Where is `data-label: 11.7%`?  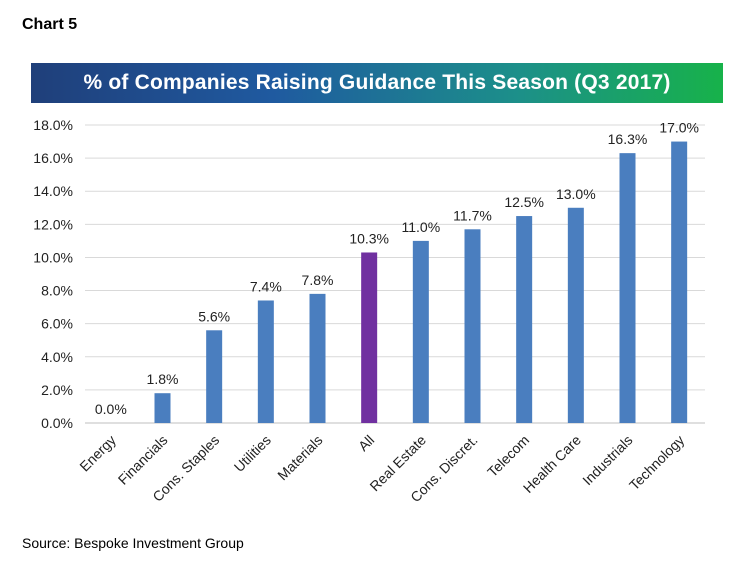
data-label: 11.7% is located at coordinates (472, 215).